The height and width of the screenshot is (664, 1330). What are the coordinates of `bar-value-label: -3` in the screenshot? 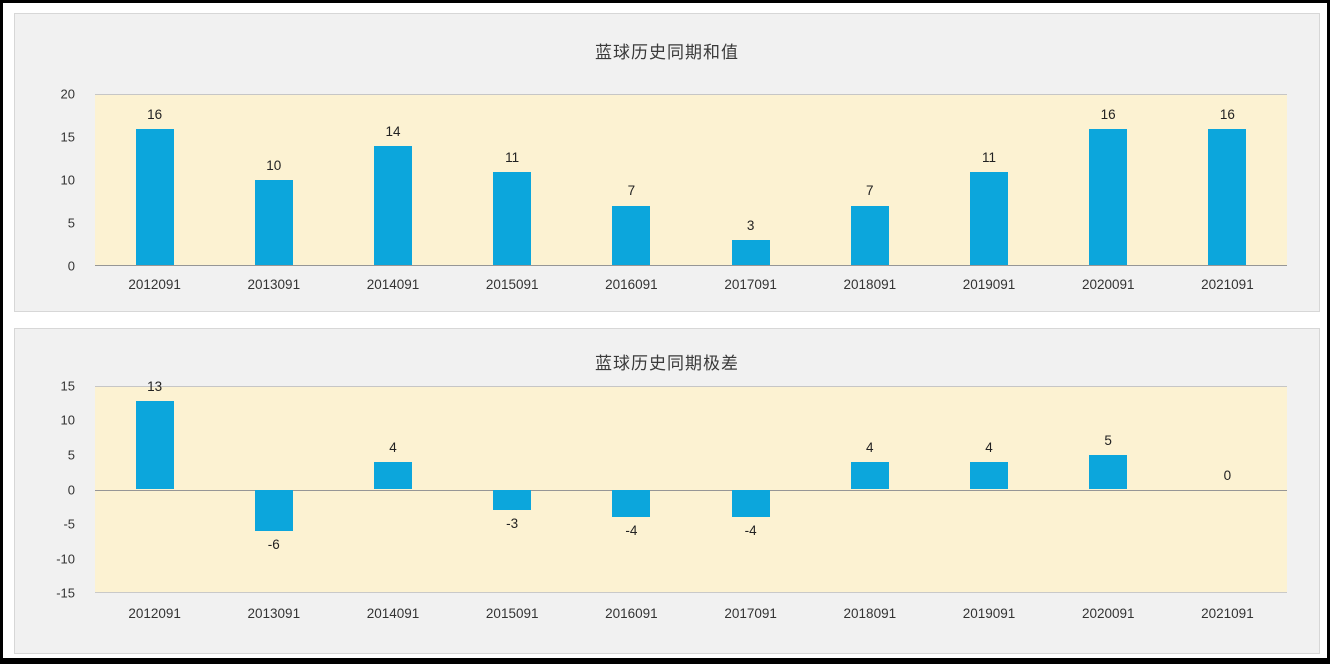 It's located at (512, 523).